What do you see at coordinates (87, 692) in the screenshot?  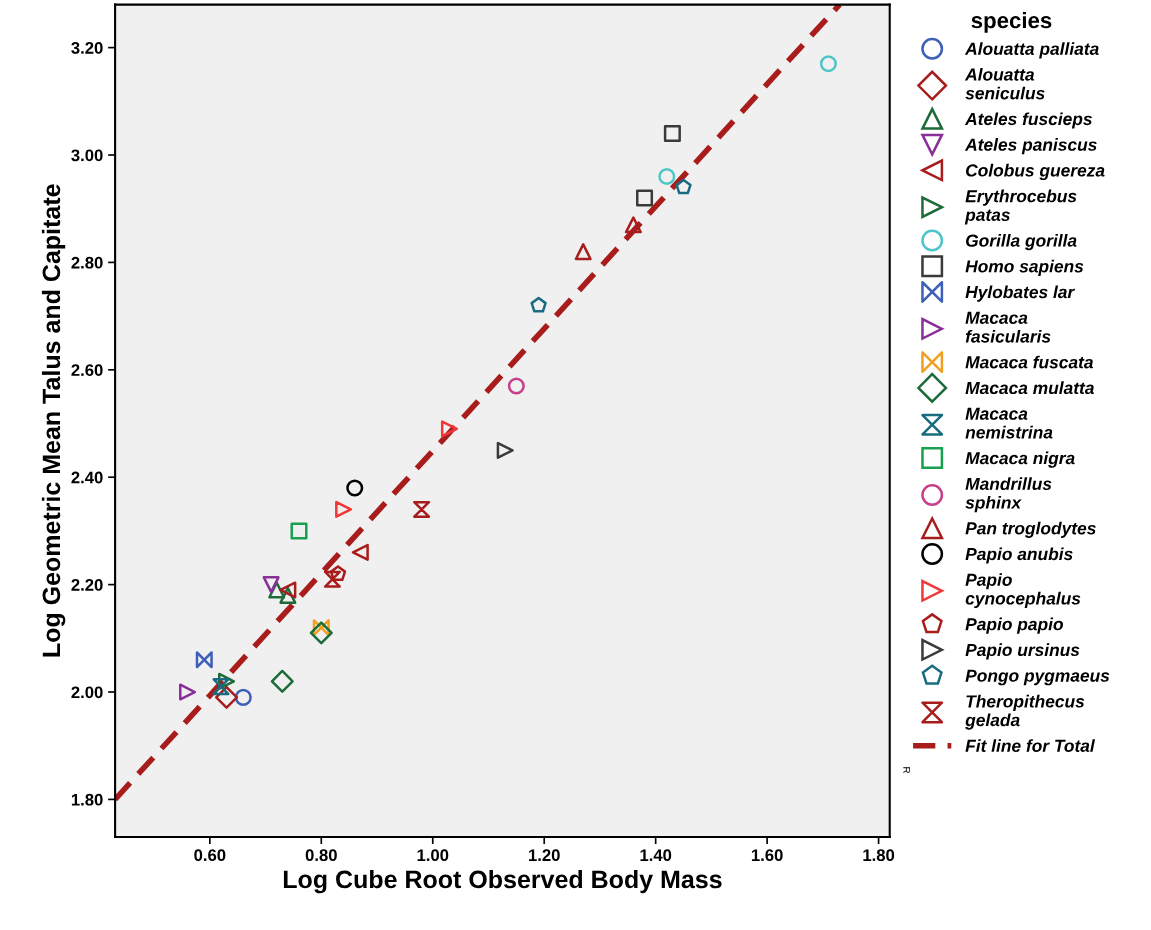 I see `y-tick-label: 2.00` at bounding box center [87, 692].